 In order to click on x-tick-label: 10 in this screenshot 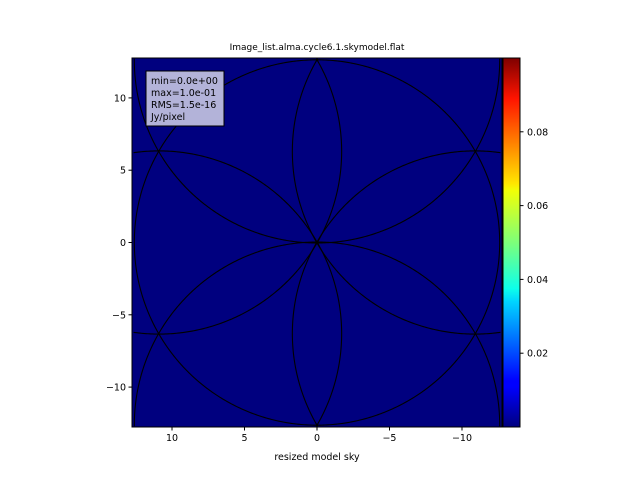, I will do `click(172, 438)`.